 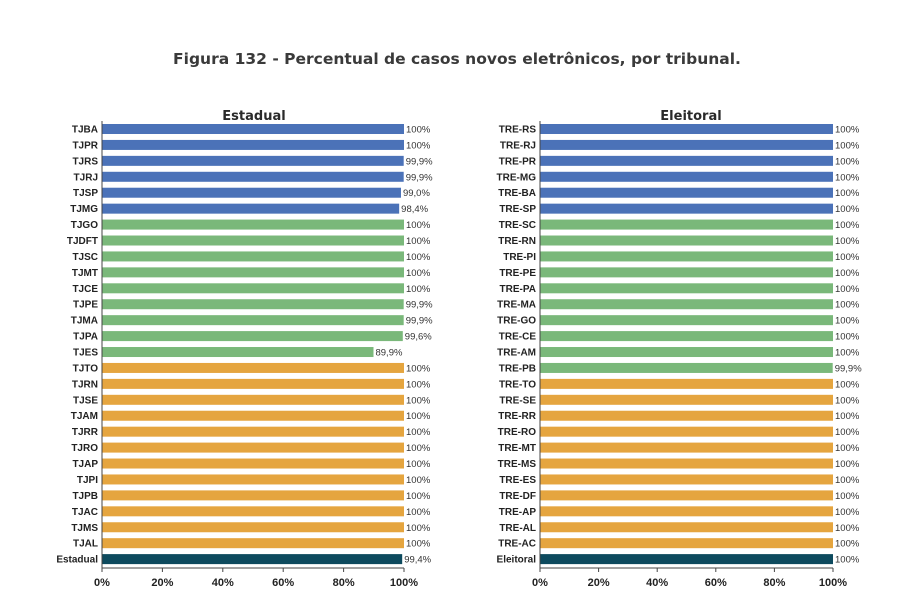 I want to click on estadual-category-label: TJRS, so click(x=85, y=161).